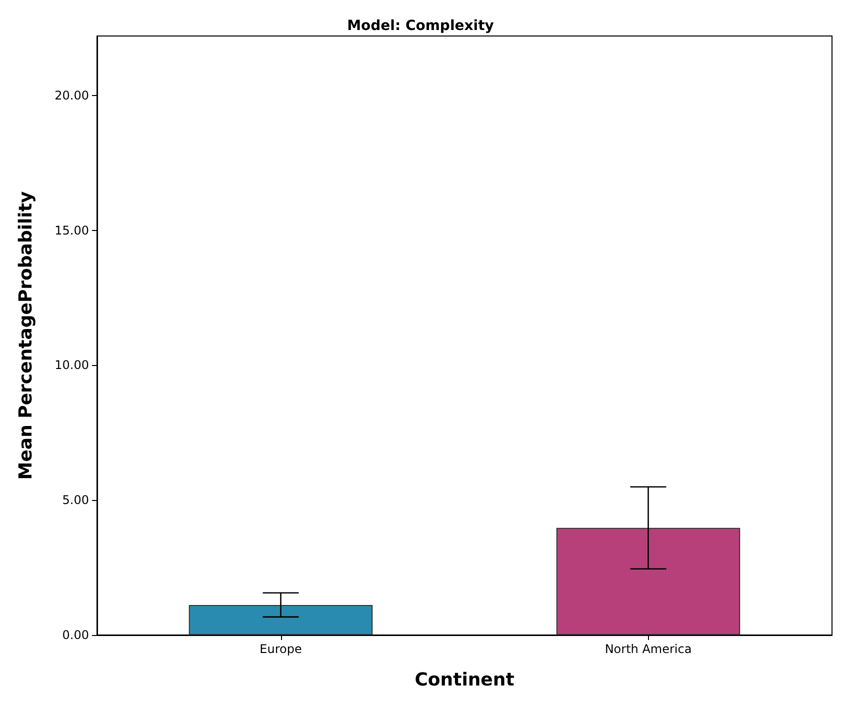  I want to click on chart-title: Model: Complexity, so click(420, 26).